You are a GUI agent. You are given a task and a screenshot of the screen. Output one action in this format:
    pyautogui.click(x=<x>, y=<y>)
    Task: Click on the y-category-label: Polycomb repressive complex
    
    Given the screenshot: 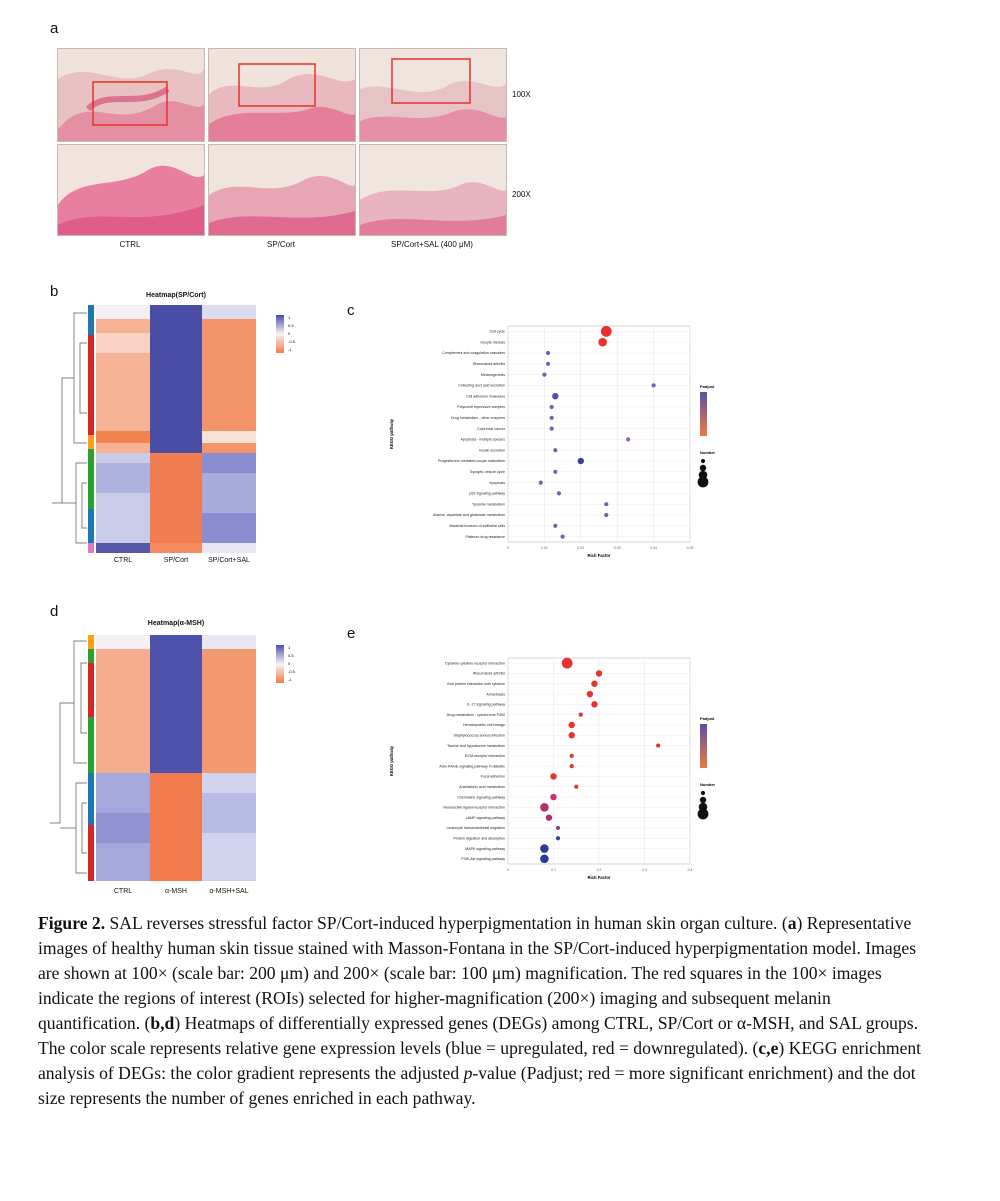 What is the action you would take?
    pyautogui.click(x=481, y=407)
    